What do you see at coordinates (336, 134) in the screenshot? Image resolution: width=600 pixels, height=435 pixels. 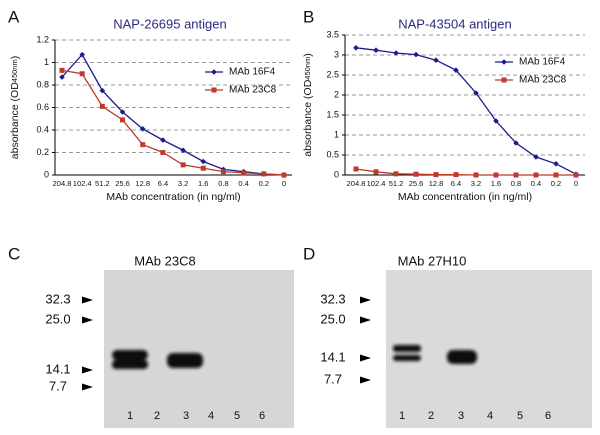 I see `y-tick-label: 1` at bounding box center [336, 134].